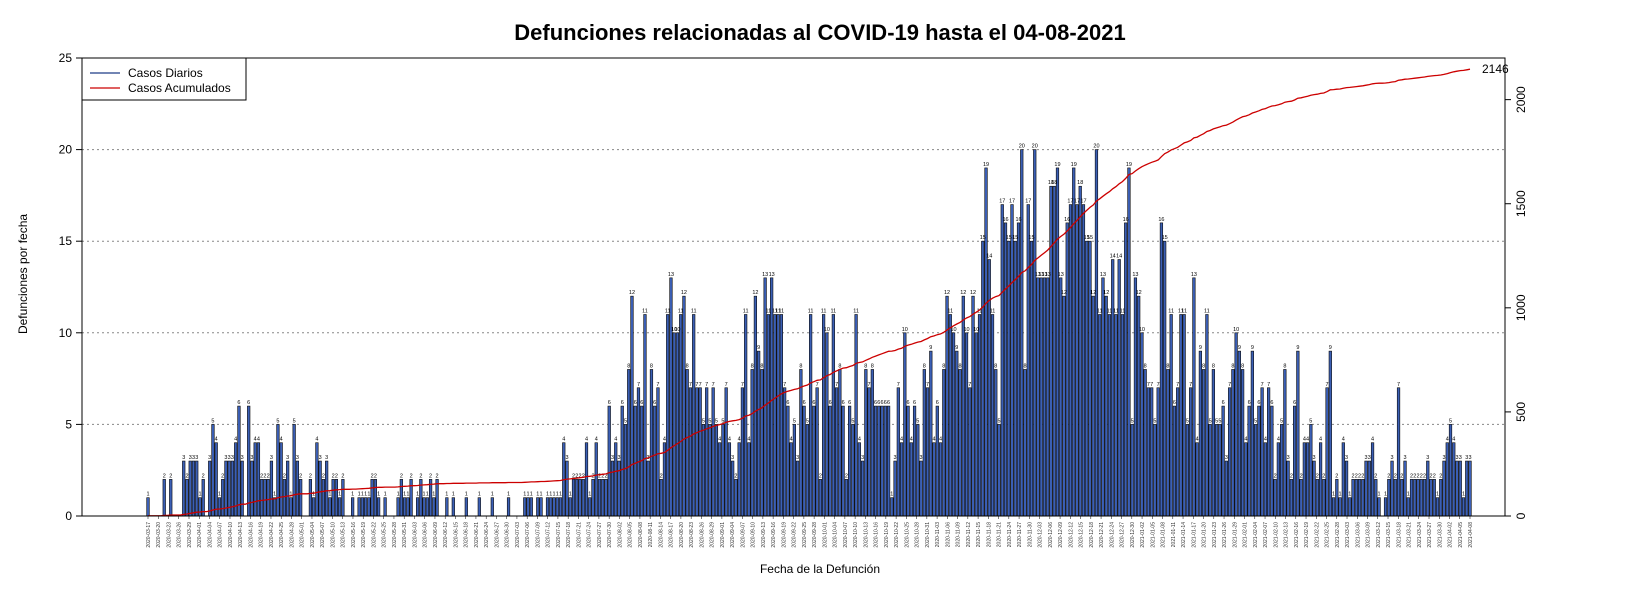  I want to click on y-tick-label: 0, so click(68, 516).